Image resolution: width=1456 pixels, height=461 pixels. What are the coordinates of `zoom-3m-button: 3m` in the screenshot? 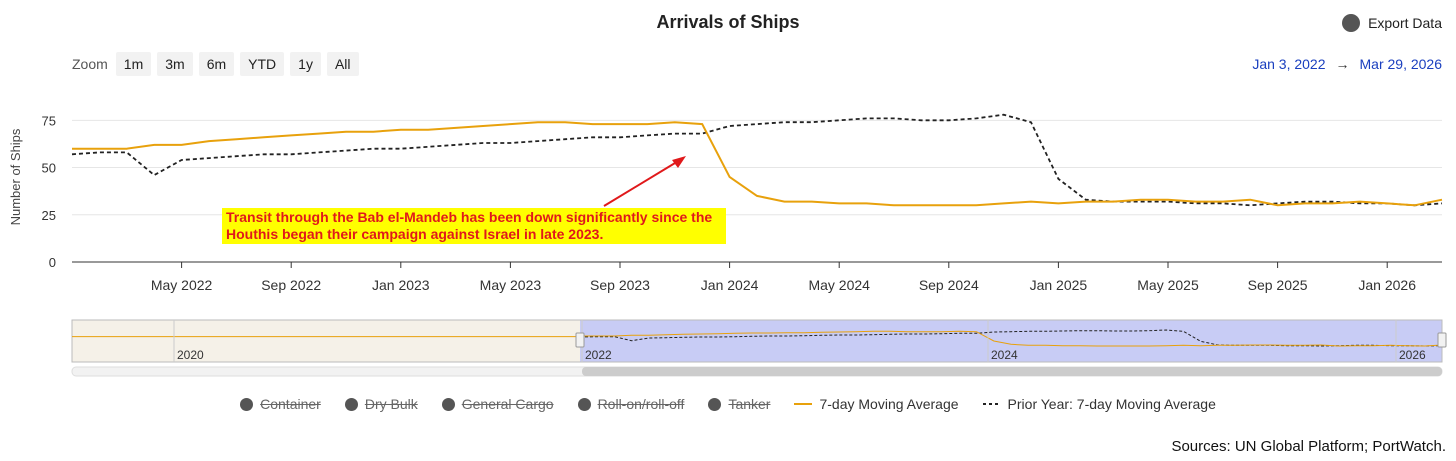 It's located at (175, 64).